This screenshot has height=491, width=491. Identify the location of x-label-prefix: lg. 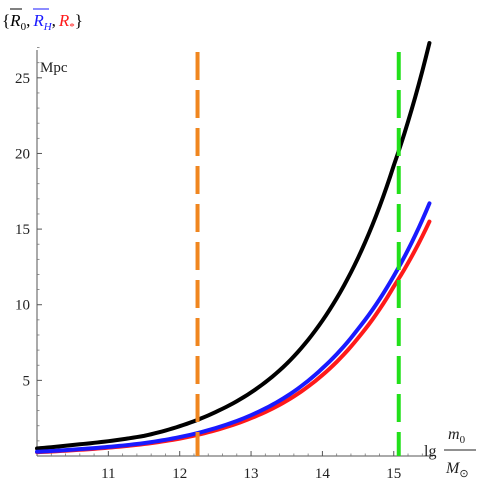
(430, 451).